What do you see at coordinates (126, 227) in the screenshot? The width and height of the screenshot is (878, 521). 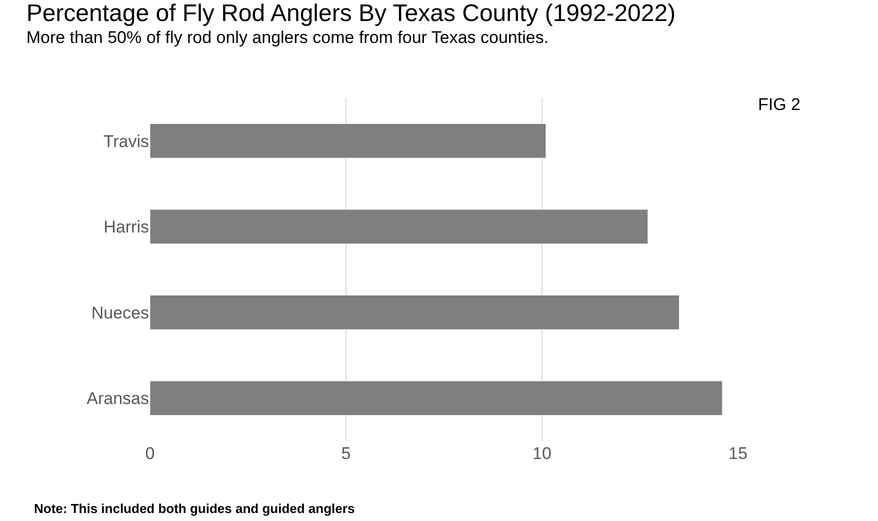 I see `y-tick-label: Harris` at bounding box center [126, 227].